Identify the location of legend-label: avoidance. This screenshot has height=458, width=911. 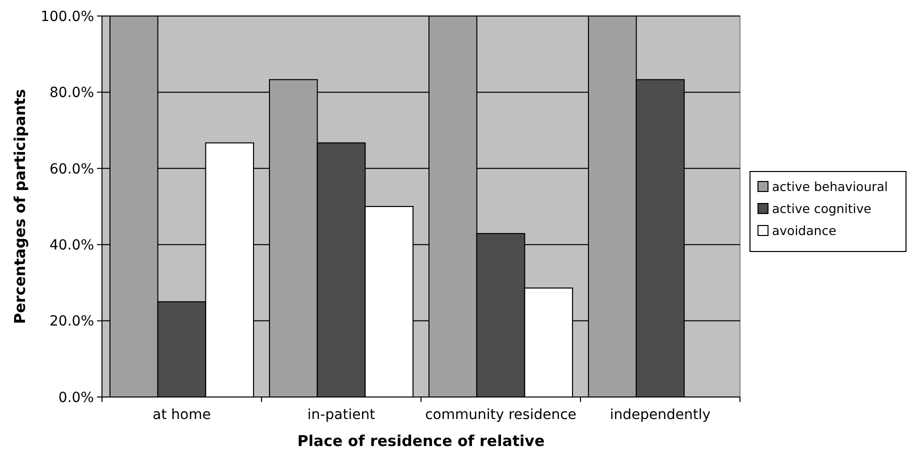
(804, 230).